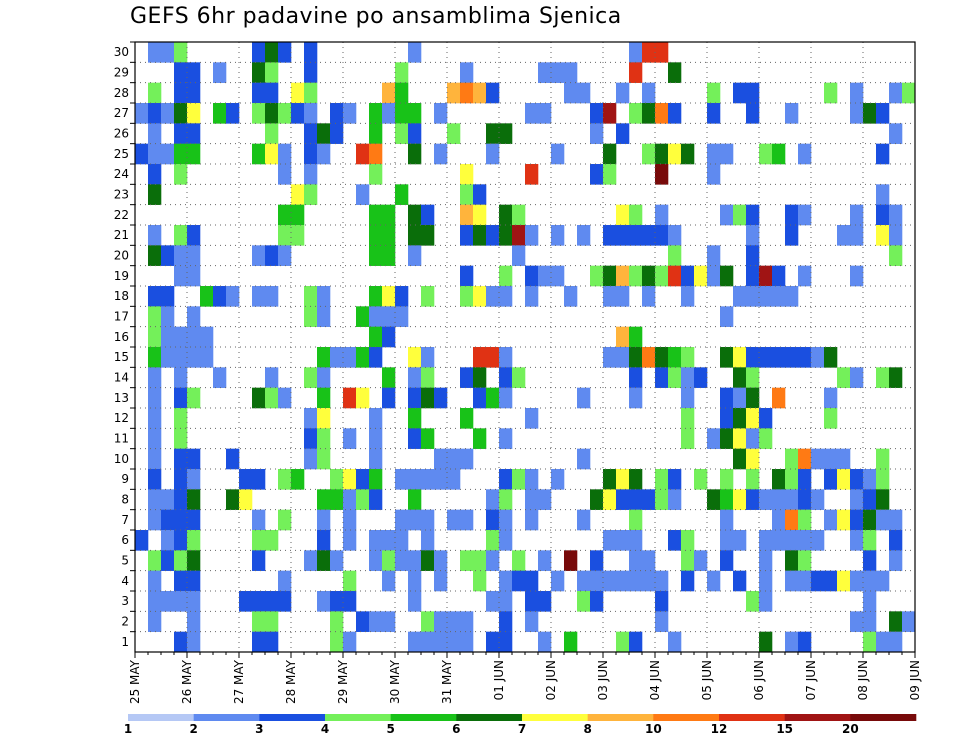  What do you see at coordinates (121, 113) in the screenshot?
I see `y-tick-label: 27` at bounding box center [121, 113].